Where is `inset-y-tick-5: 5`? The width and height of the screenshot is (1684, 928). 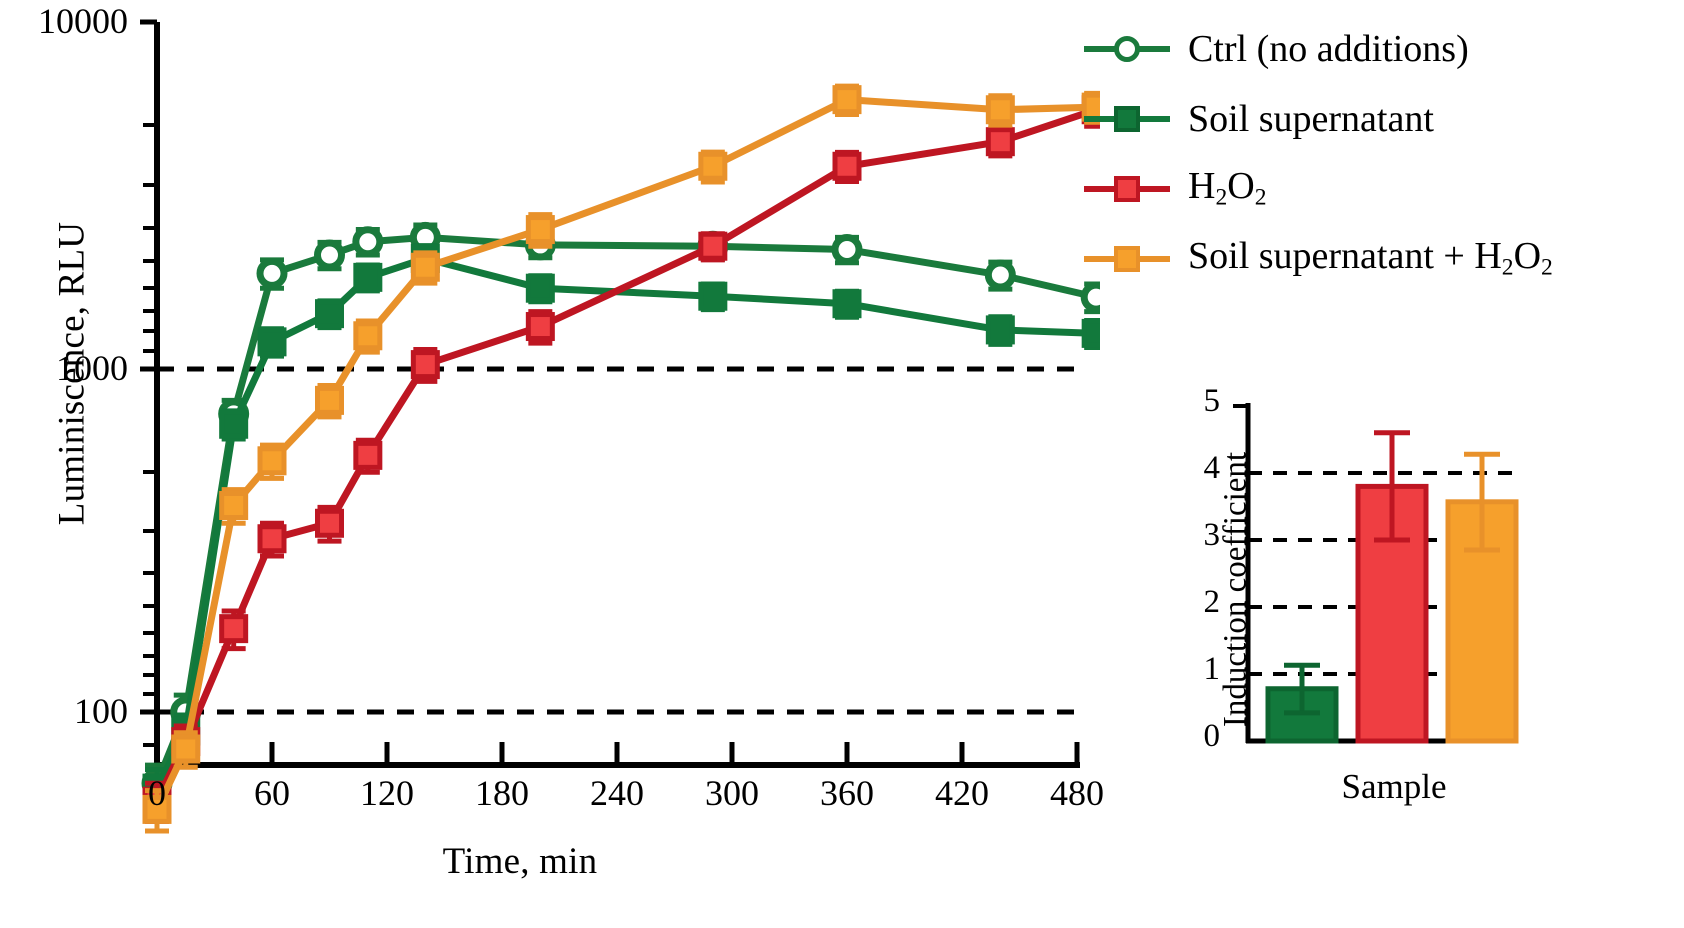
inset-y-tick-5: 5 is located at coordinates (1212, 401).